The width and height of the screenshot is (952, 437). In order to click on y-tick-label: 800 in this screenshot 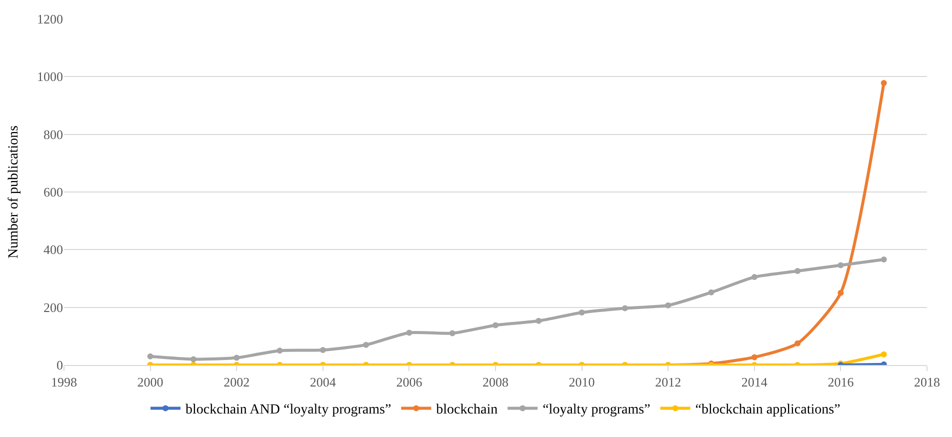, I will do `click(53, 134)`.